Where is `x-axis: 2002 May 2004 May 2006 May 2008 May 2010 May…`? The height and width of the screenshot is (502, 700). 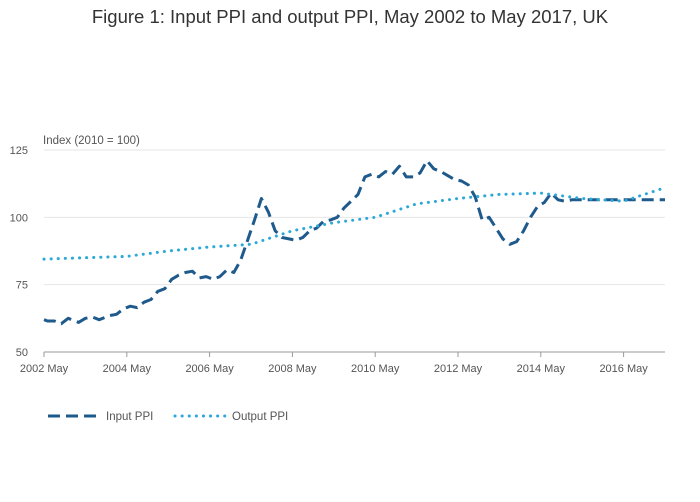 x-axis: 2002 May 2004 May 2006 May 2008 May 2010 May… is located at coordinates (342, 363).